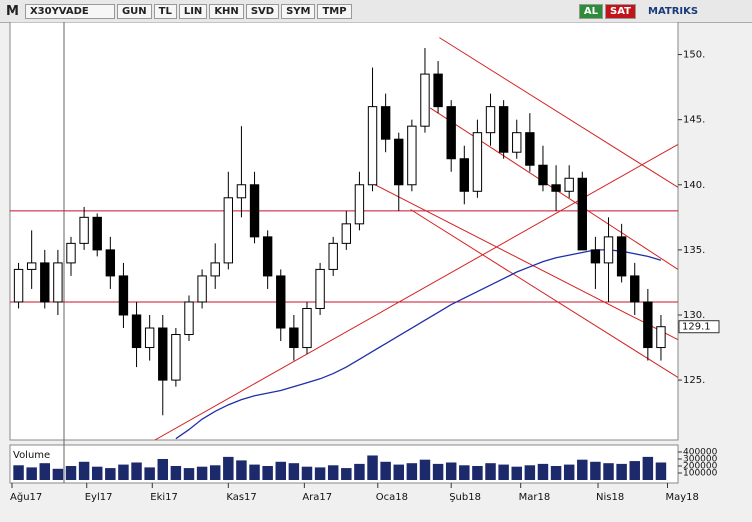 Image resolution: width=752 pixels, height=522 pixels. What do you see at coordinates (694, 315) in the screenshot?
I see `y-tick-label: 130.` at bounding box center [694, 315].